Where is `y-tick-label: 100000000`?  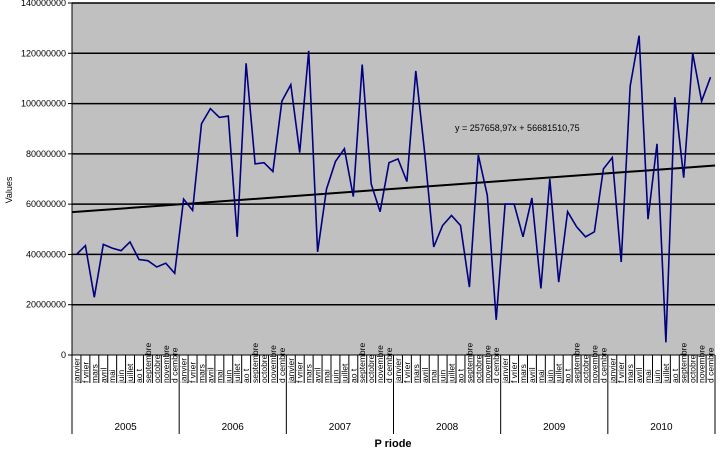 y-tick-label: 100000000 is located at coordinates (43, 104).